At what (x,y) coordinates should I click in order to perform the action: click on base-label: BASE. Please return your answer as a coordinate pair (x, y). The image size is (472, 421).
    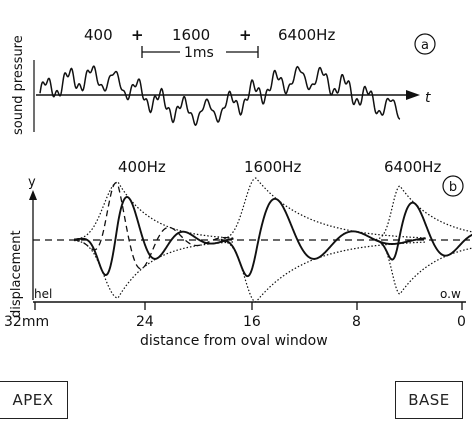
    Looking at the image, I should click on (429, 400).